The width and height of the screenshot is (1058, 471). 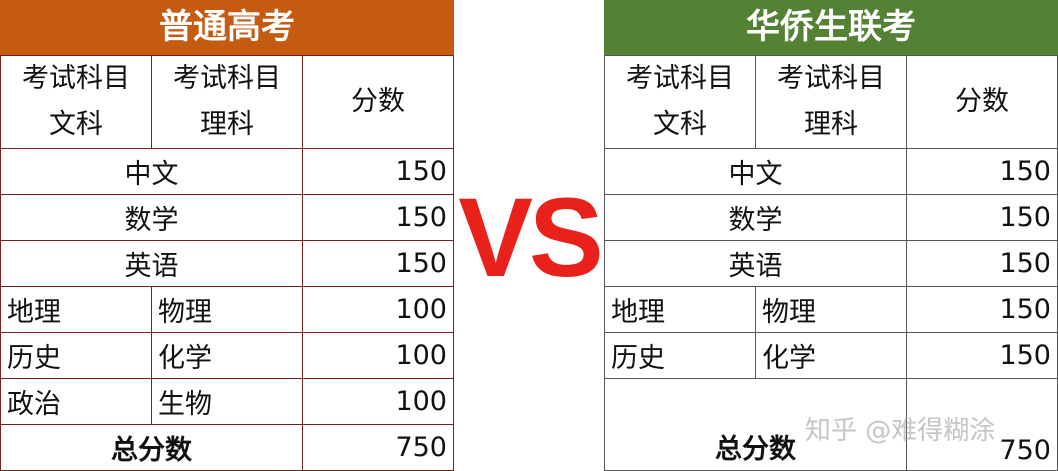 I want to click on science-cell: 生物, so click(x=227, y=401).